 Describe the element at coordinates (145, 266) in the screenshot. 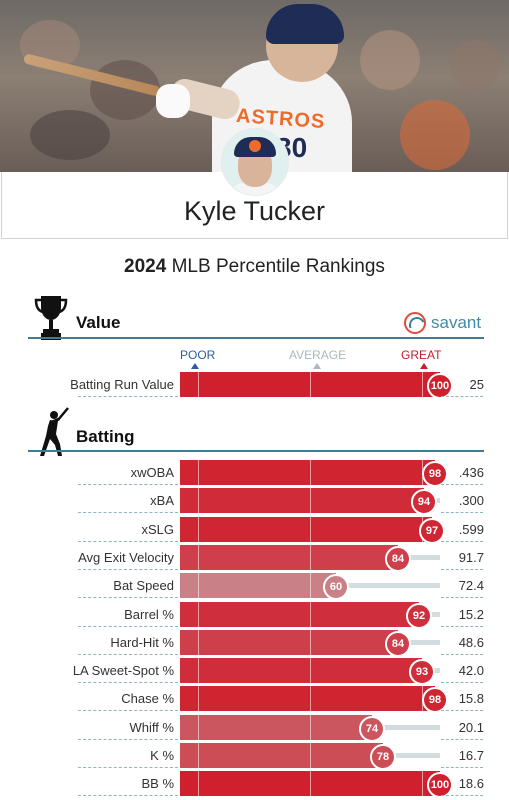

I see `title-year: 2024` at that location.